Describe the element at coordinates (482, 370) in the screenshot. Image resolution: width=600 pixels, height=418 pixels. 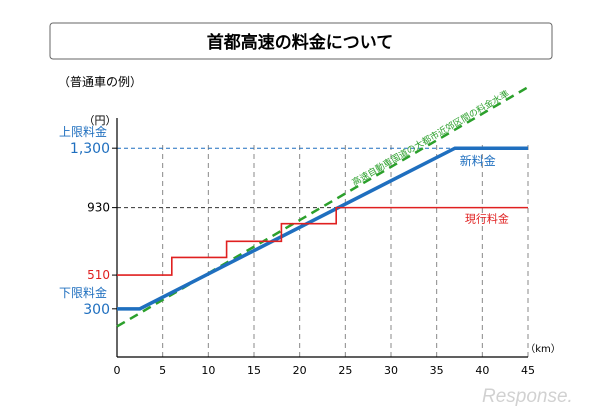
I see `x-tick-label: 40` at that location.